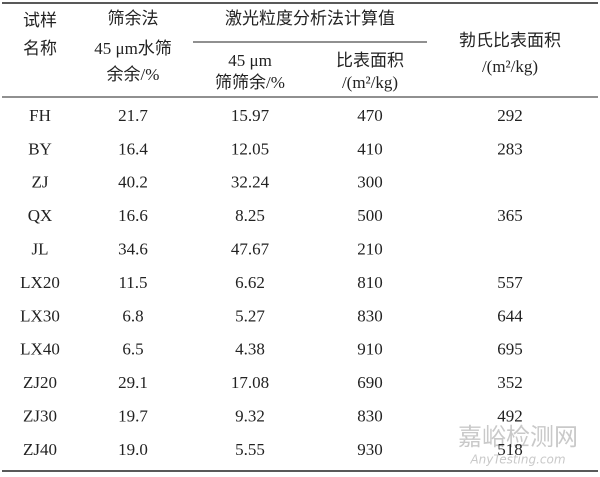 The image size is (600, 477). What do you see at coordinates (370, 282) in the screenshot?
I see `table-cell: 810` at bounding box center [370, 282].